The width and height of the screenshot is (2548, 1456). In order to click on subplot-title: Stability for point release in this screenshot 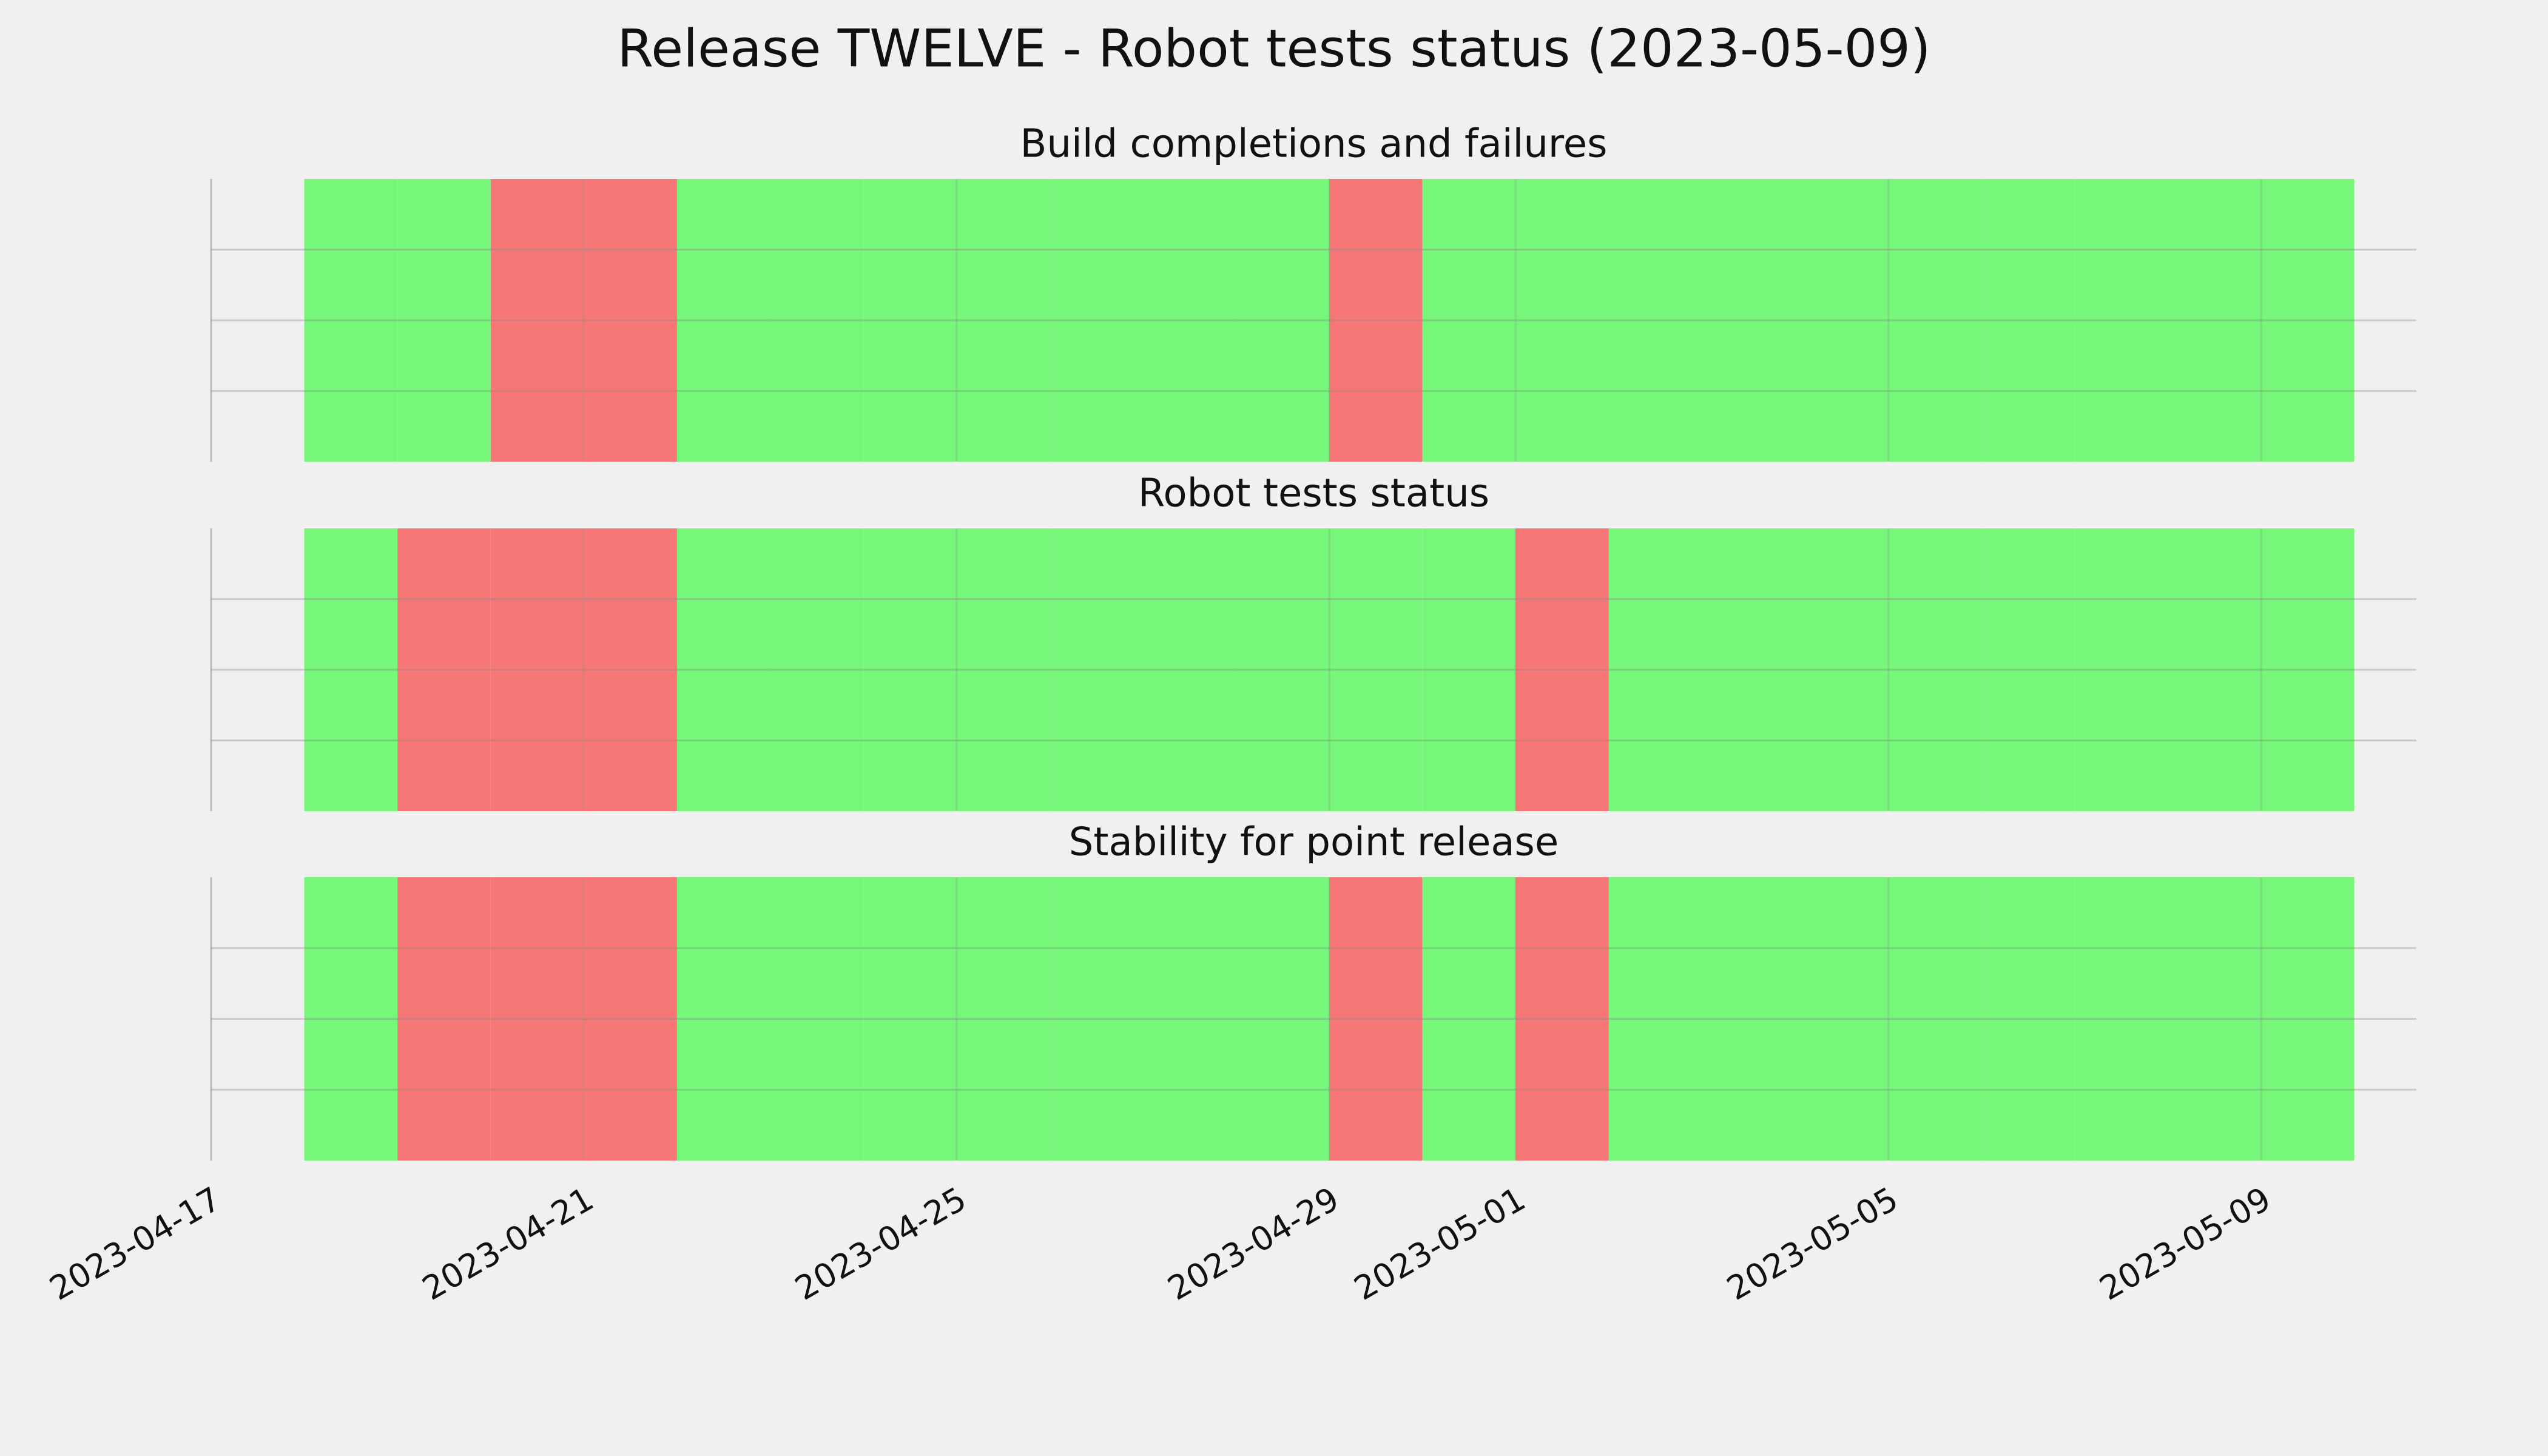, I will do `click(1314, 842)`.